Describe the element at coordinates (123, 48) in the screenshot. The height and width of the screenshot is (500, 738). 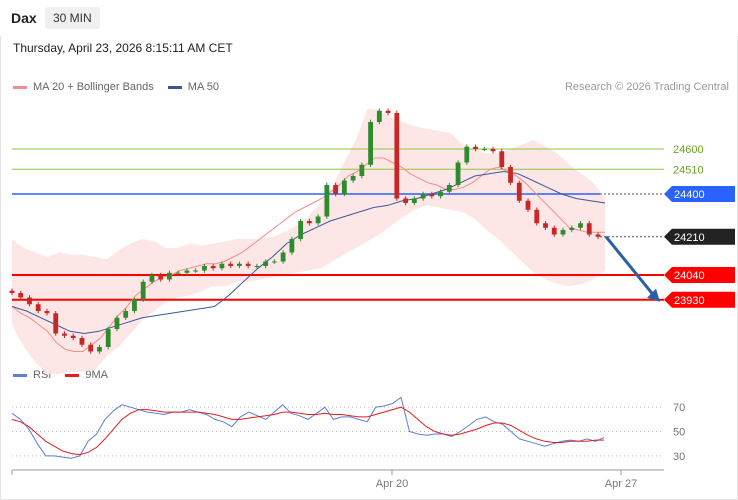
I see `datetime-label: Thursday, April 23, 2026 8:15:11 AM CET` at that location.